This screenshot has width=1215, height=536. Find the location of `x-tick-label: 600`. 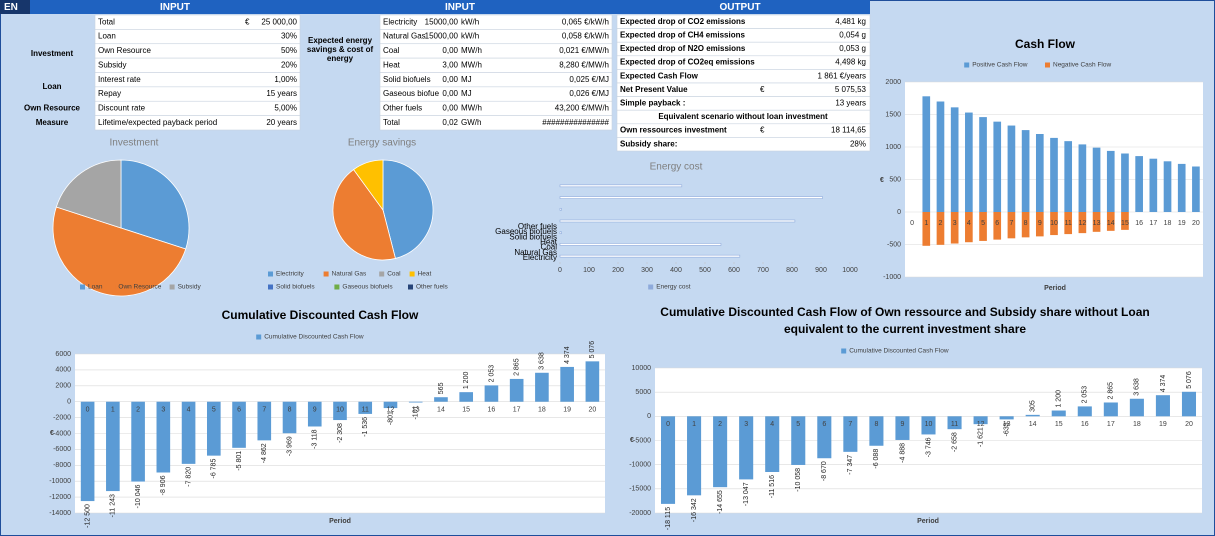

x-tick-label: 600 is located at coordinates (734, 270).